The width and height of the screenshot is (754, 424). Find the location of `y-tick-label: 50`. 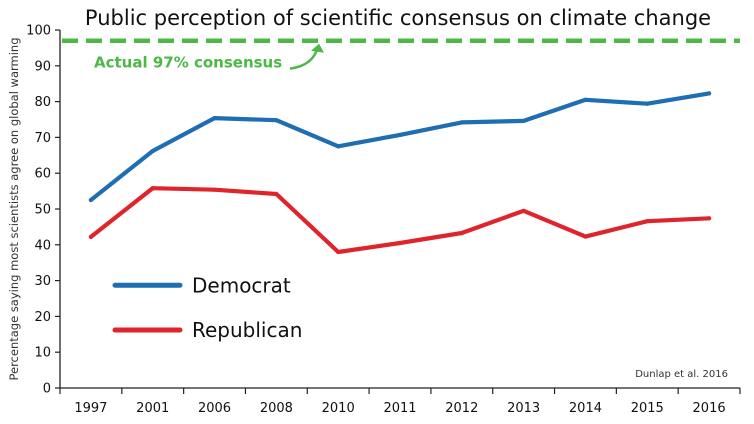

y-tick-label: 50 is located at coordinates (42, 210).